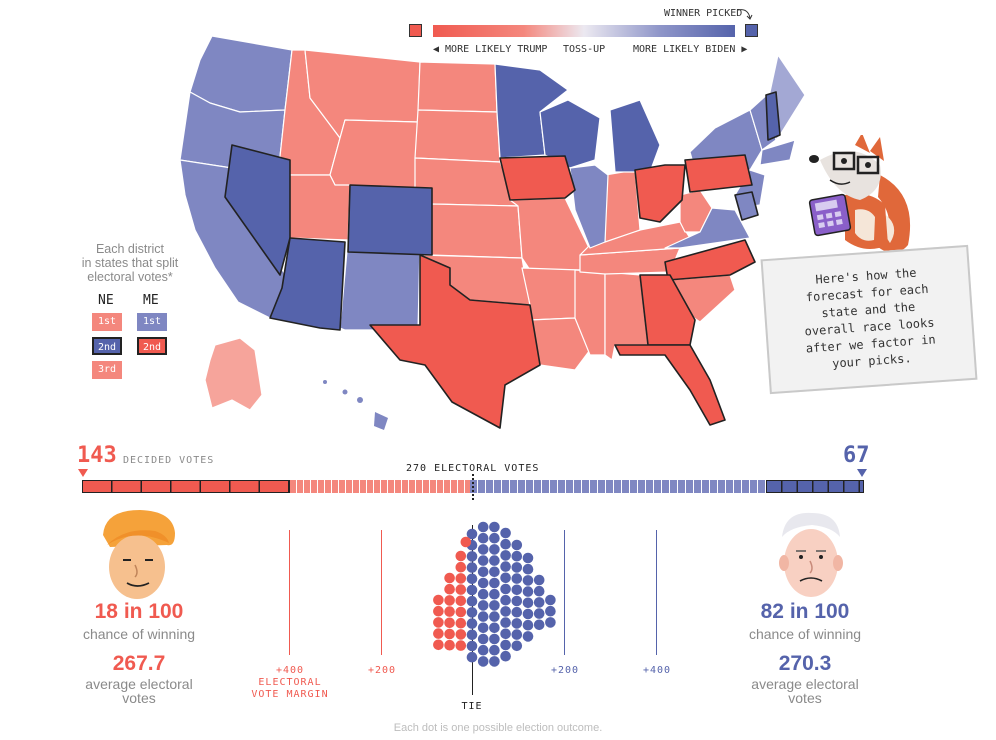 Image resolution: width=996 pixels, height=740 pixels. Describe the element at coordinates (169, 460) in the screenshot. I see `decided-votes-label: DECIDED VOTES` at that location.